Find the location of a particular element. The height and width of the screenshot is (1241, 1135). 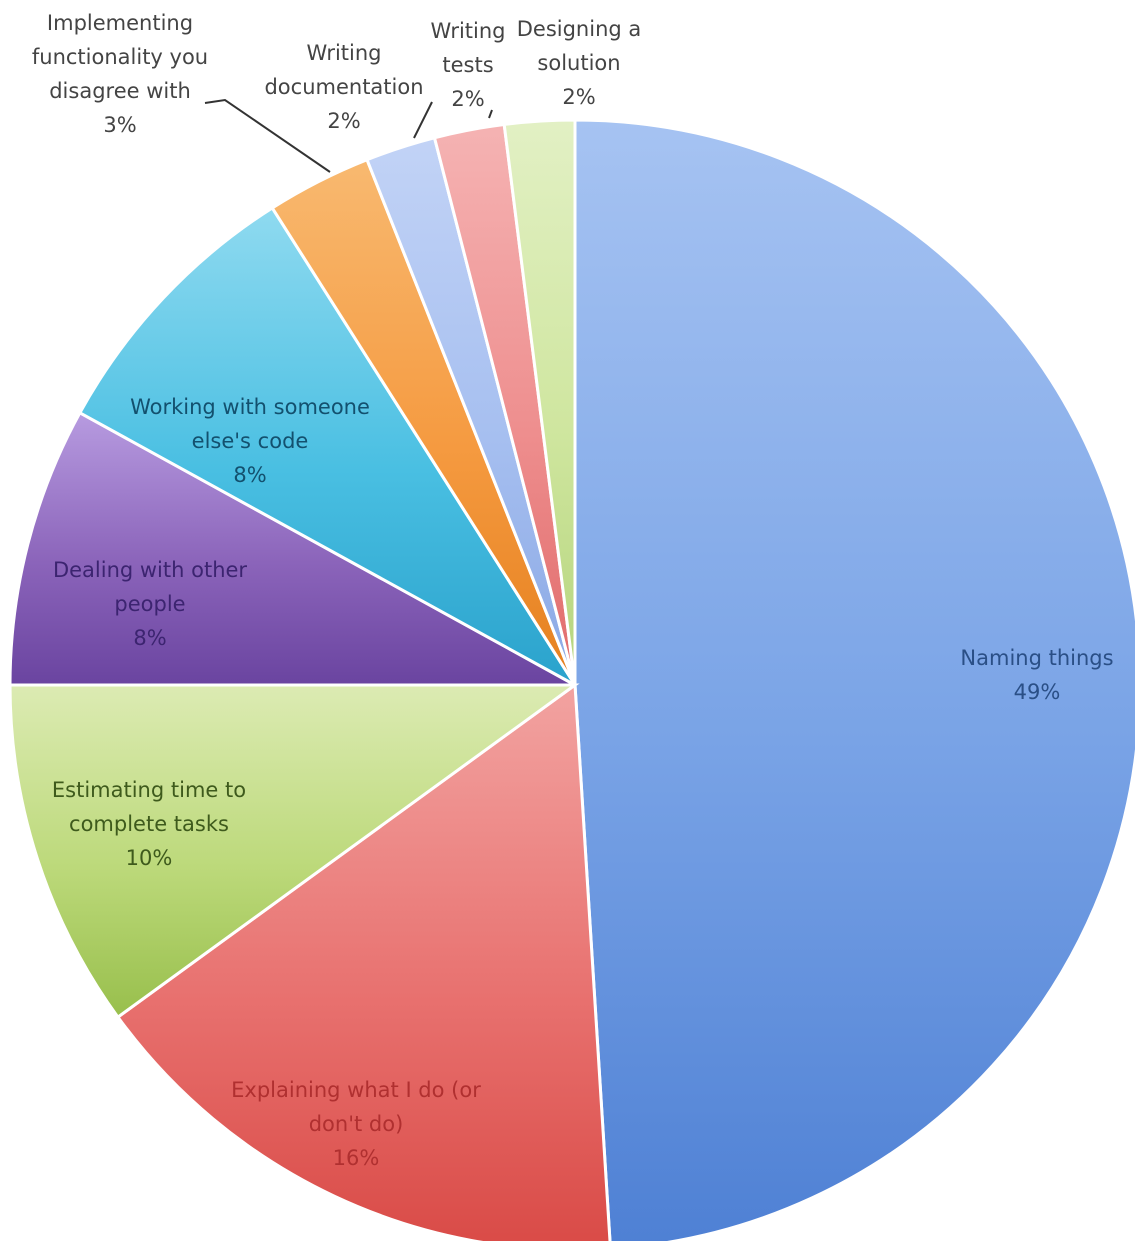

slice-label-line: functionality you is located at coordinates (120, 57).